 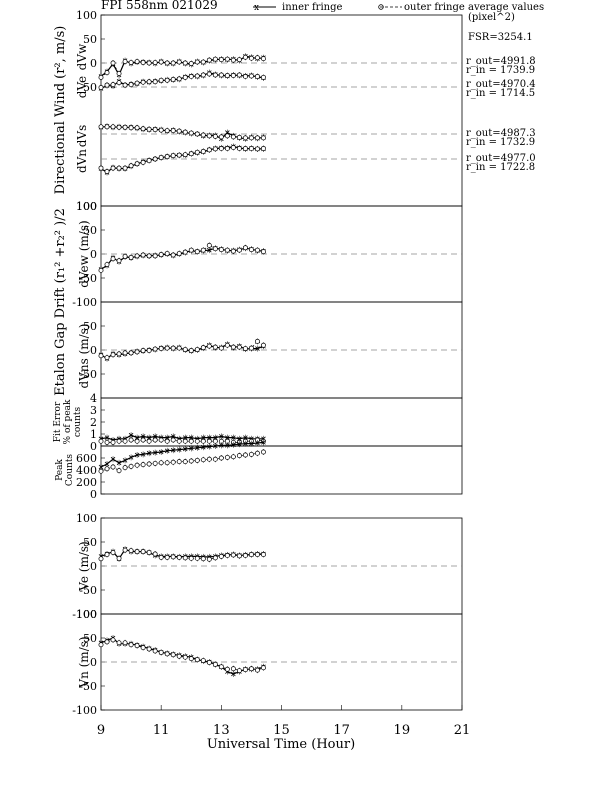 What do you see at coordinates (506, 7) in the screenshot?
I see `avg-title: average values` at bounding box center [506, 7].